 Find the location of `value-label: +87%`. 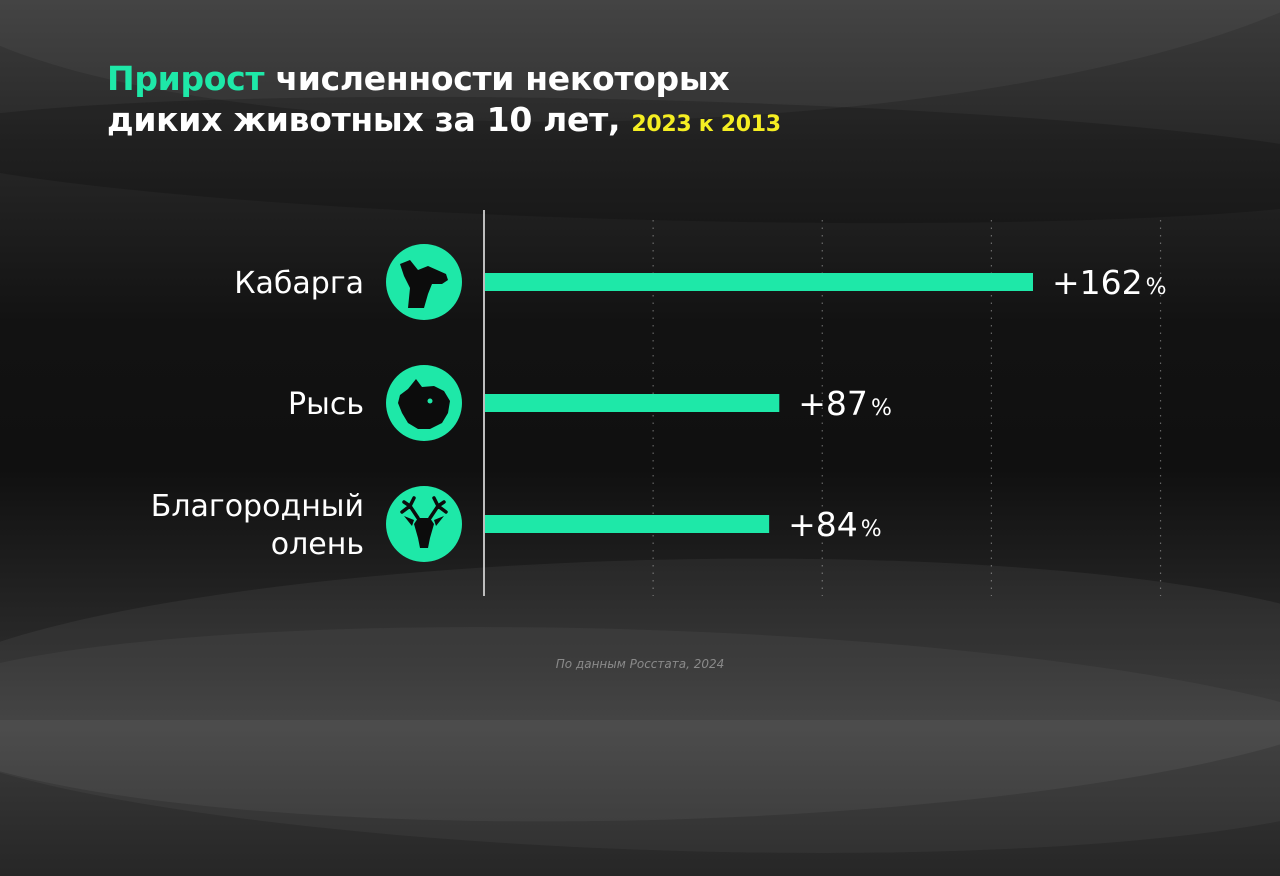

value-label: +87% is located at coordinates (845, 403).